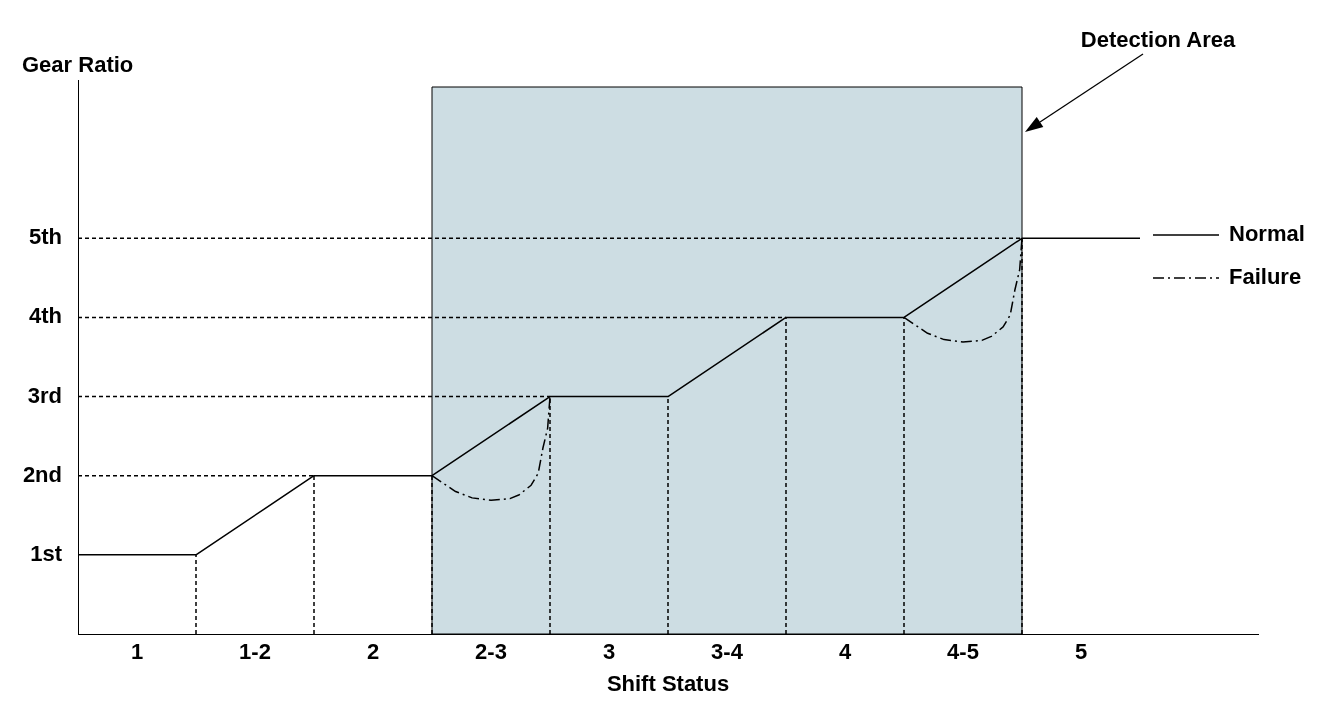 This screenshot has height=706, width=1324. Describe the element at coordinates (373, 652) in the screenshot. I see `x-tick-label: 2` at that location.